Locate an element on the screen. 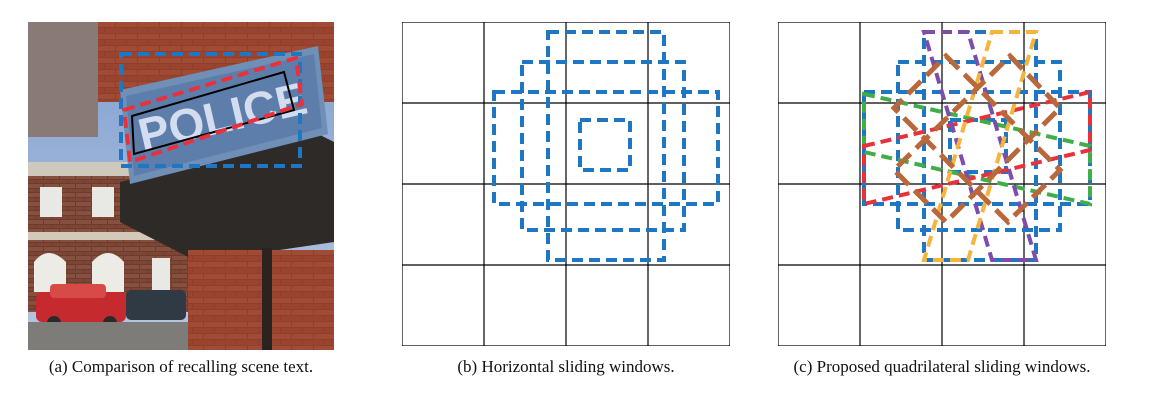 This screenshot has height=401, width=1167. horizontal-windows is located at coordinates (606, 146).